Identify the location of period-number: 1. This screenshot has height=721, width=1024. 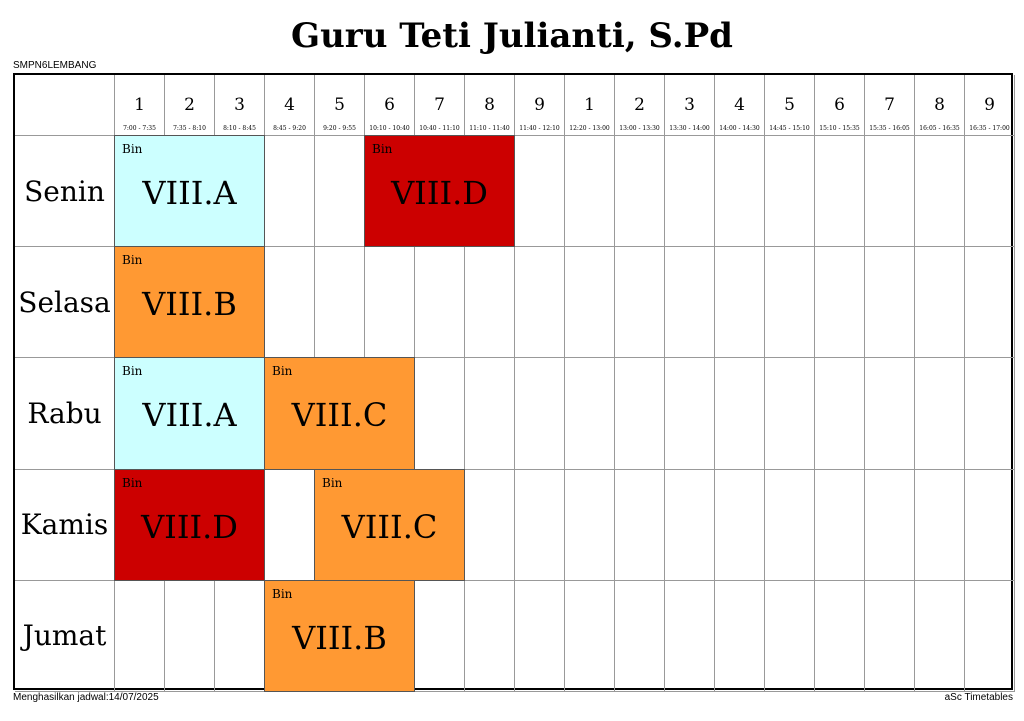
(139, 105).